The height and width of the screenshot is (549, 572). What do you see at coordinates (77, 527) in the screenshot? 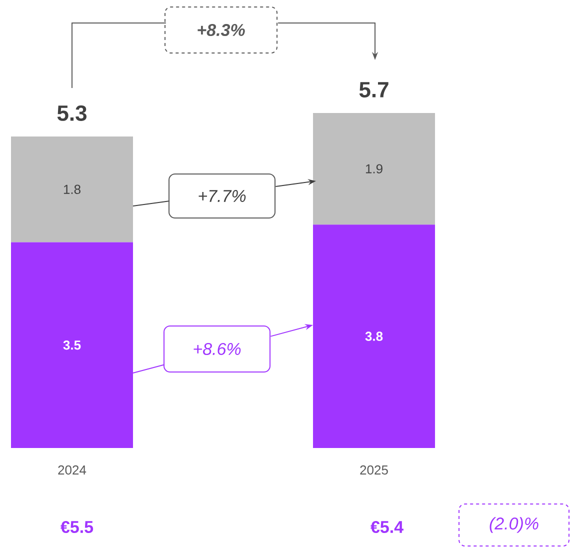
I see `text: €5.5` at bounding box center [77, 527].